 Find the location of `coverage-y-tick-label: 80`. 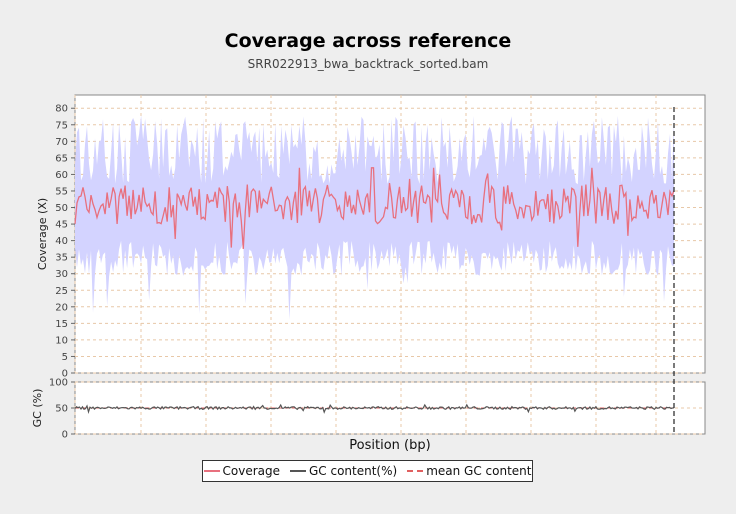

coverage-y-tick-label: 80 is located at coordinates (61, 109).